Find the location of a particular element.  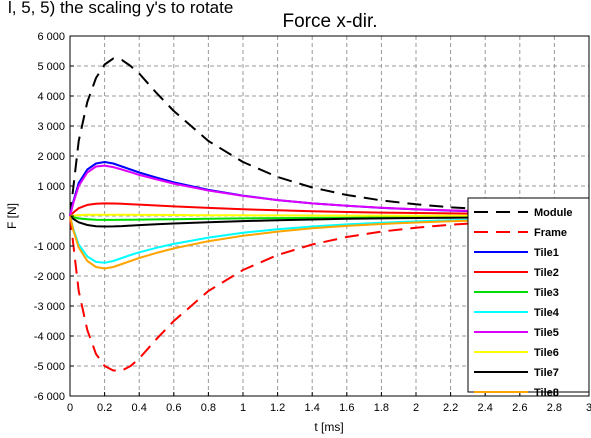

legend-label: Tile2 is located at coordinates (546, 273).